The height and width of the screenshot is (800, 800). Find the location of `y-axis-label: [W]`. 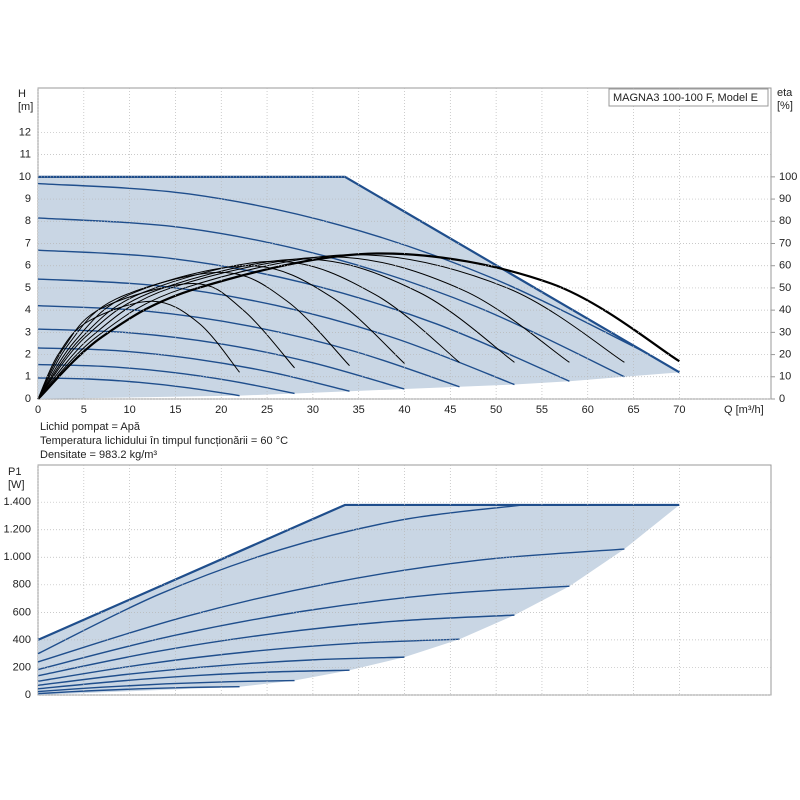

y-axis-label: [W] is located at coordinates (16, 485).